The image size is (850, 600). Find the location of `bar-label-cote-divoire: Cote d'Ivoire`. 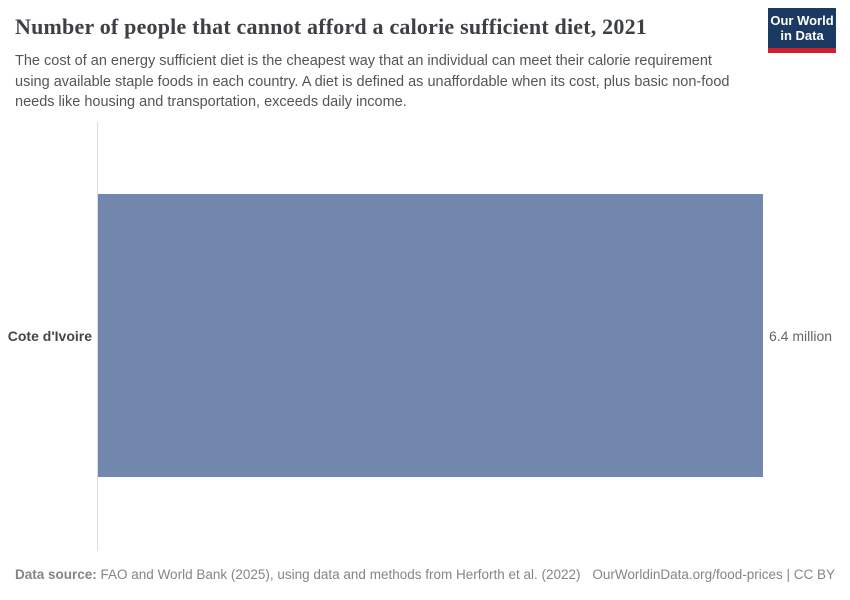

bar-label-cote-divoire: Cote d'Ivoire is located at coordinates (49, 336).